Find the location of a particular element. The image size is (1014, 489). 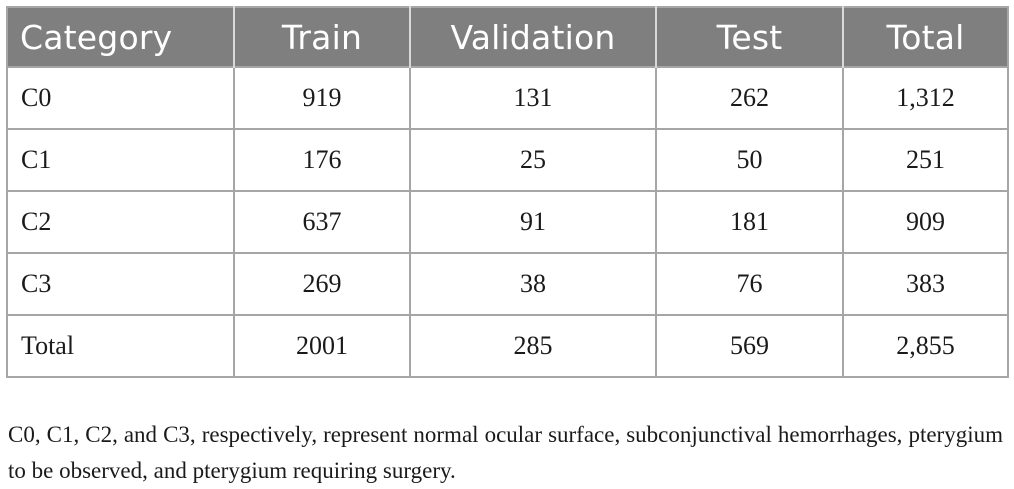

cell-train: 269 is located at coordinates (321, 283).